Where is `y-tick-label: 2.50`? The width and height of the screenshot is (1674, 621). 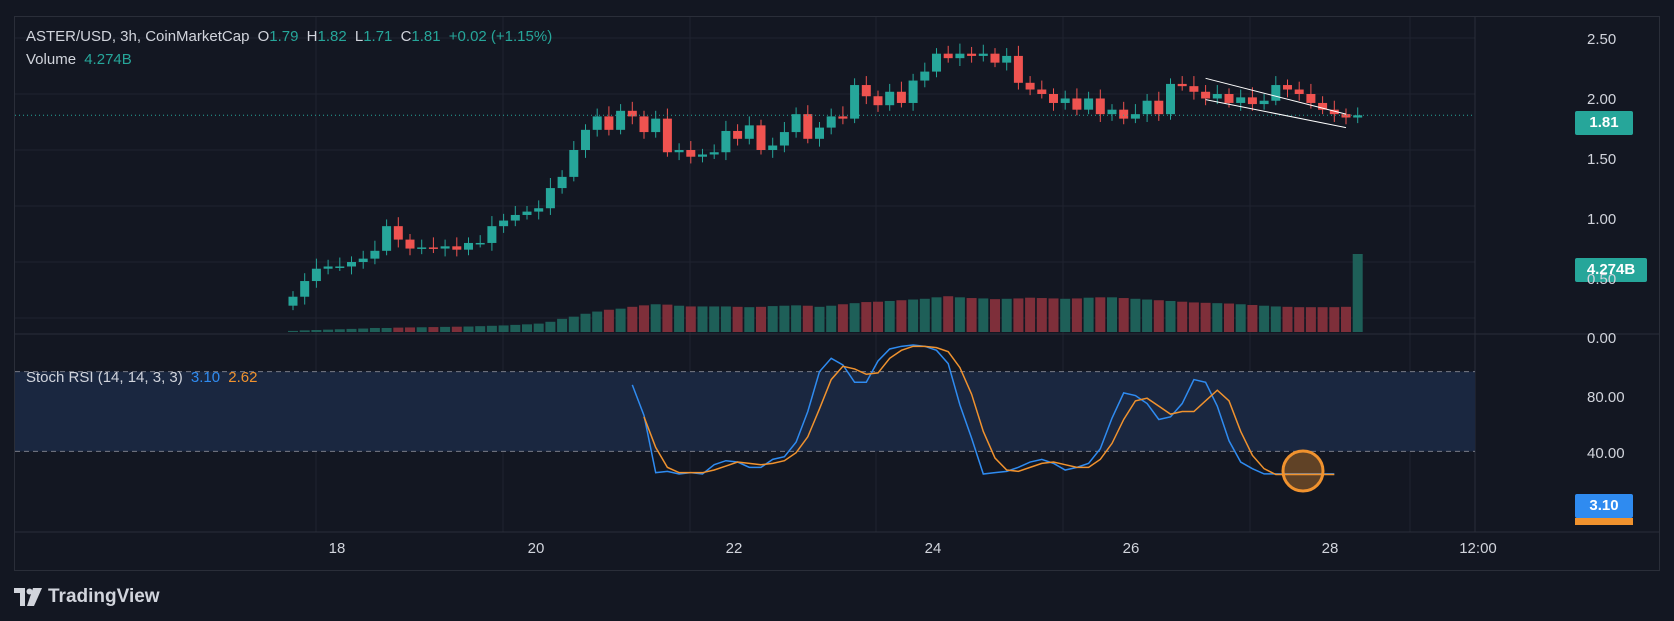 y-tick-label: 2.50 is located at coordinates (1602, 39).